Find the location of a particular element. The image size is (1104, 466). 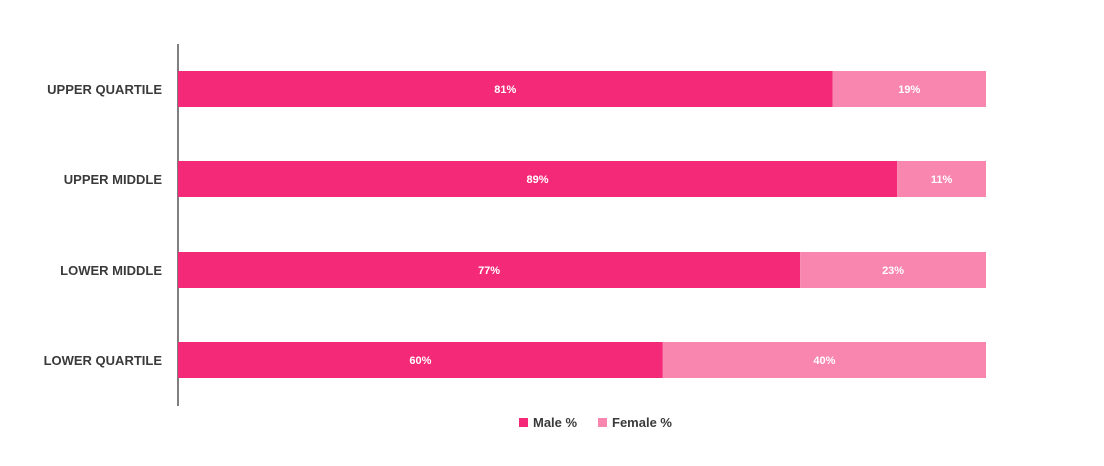

data-label-male-2: 77% is located at coordinates (489, 271).